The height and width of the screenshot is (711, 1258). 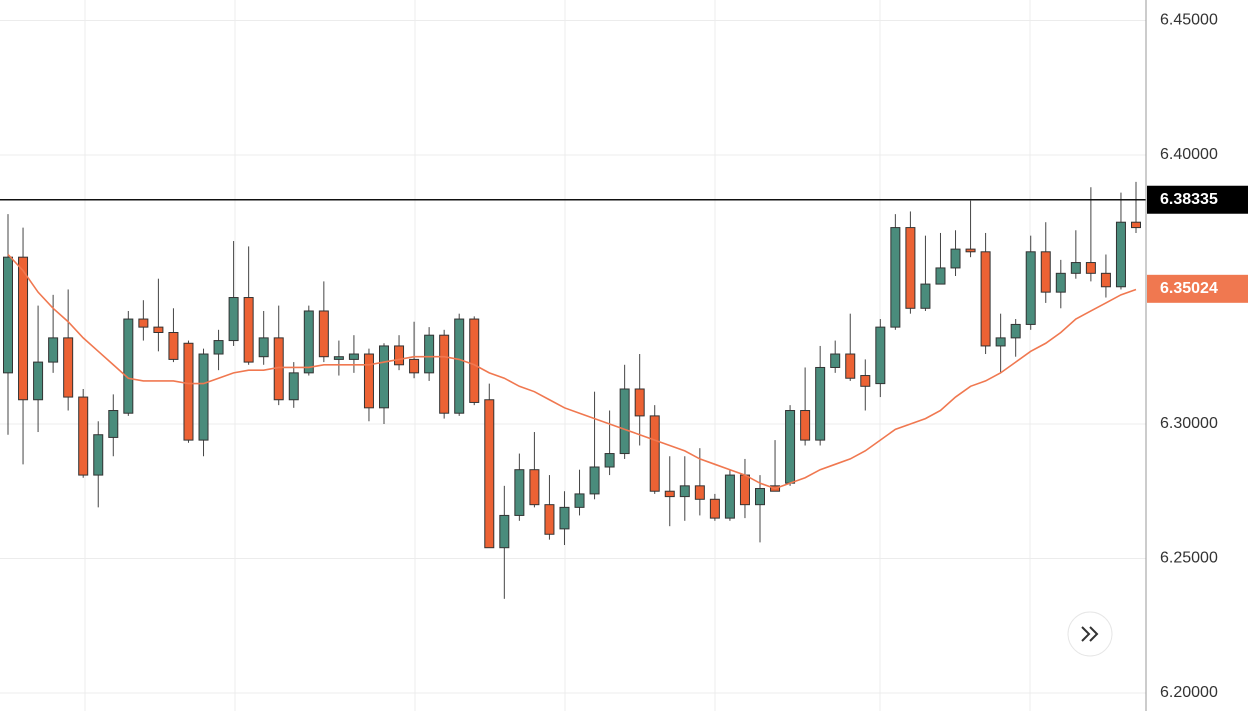 I want to click on last-price-label: 6.38335, so click(x=1189, y=199).